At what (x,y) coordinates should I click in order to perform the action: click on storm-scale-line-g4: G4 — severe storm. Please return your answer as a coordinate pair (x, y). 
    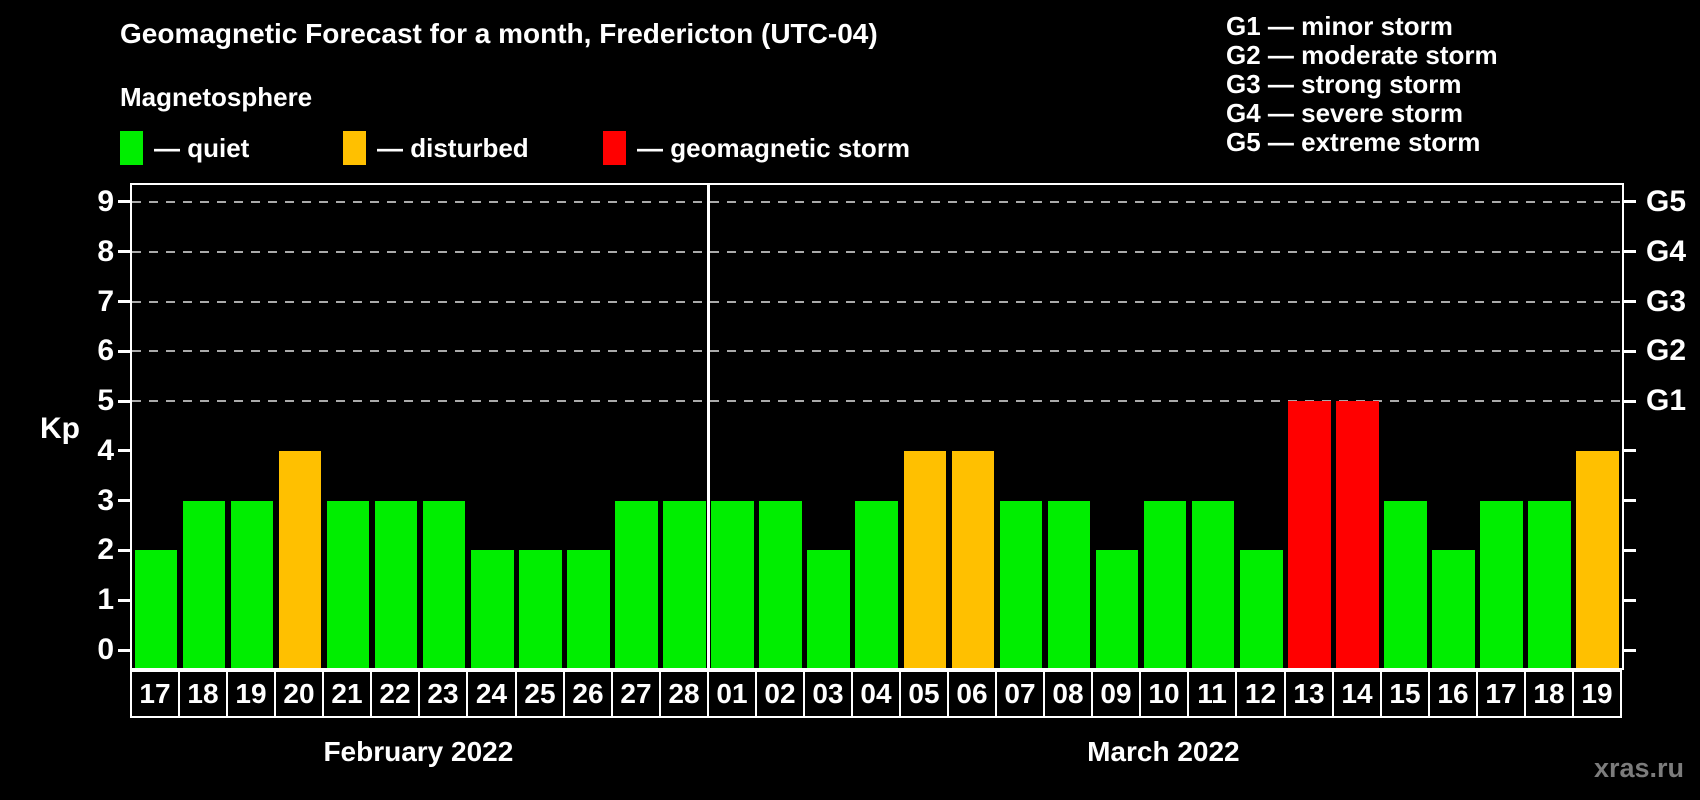
    Looking at the image, I should click on (1345, 113).